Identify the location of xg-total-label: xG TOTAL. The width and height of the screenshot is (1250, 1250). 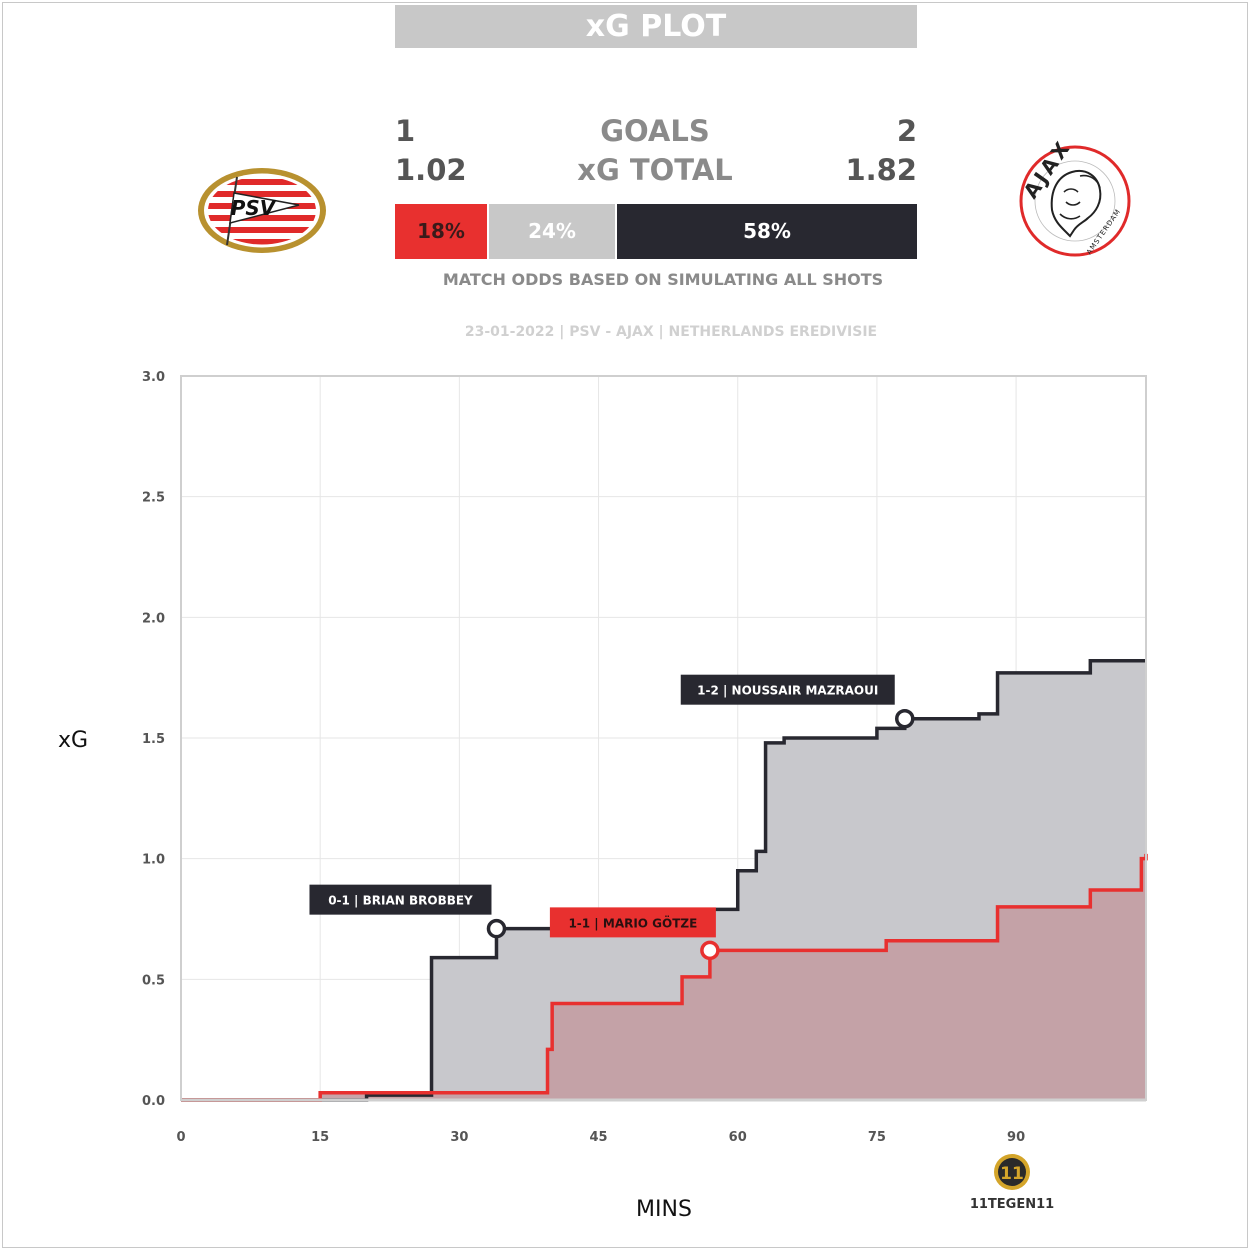
(655, 170).